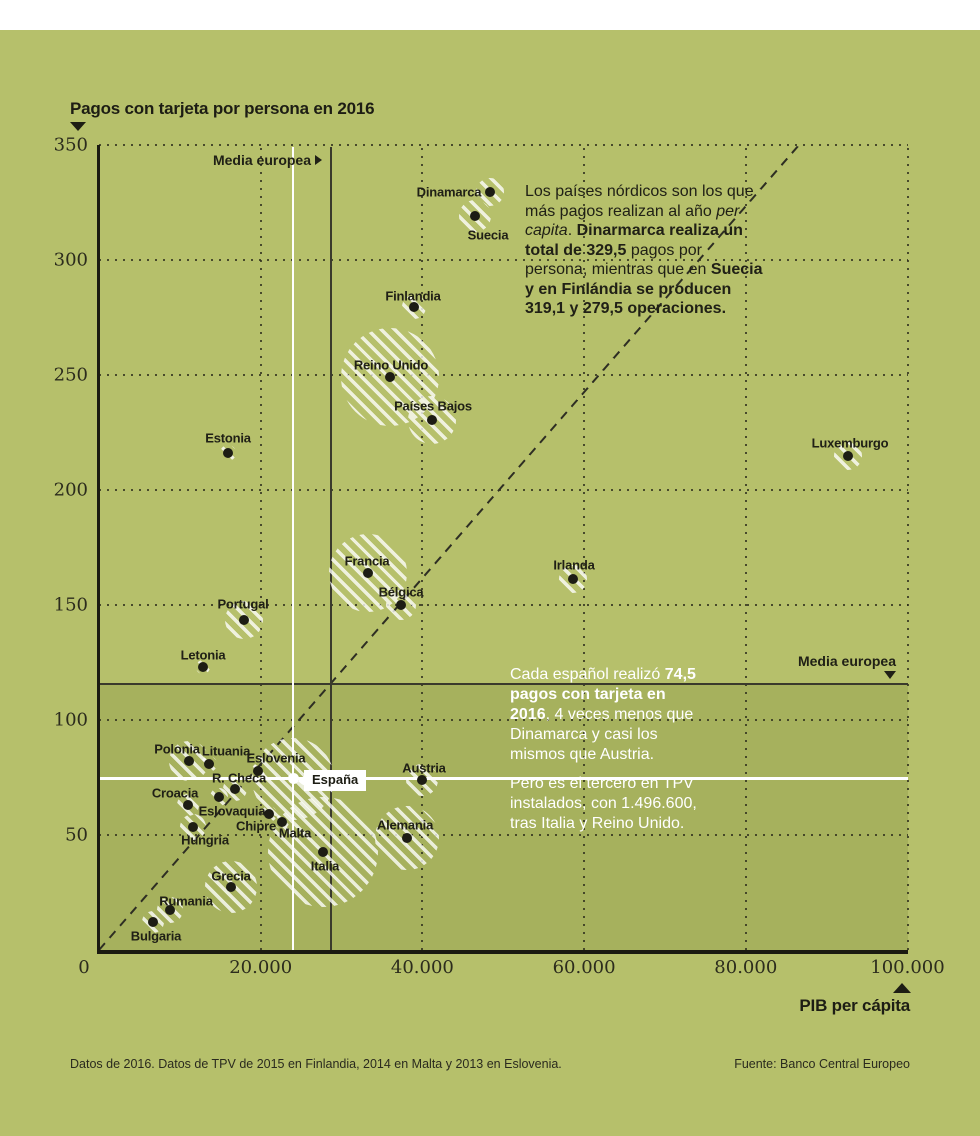  What do you see at coordinates (322, 852) in the screenshot?
I see `point-italia` at bounding box center [322, 852].